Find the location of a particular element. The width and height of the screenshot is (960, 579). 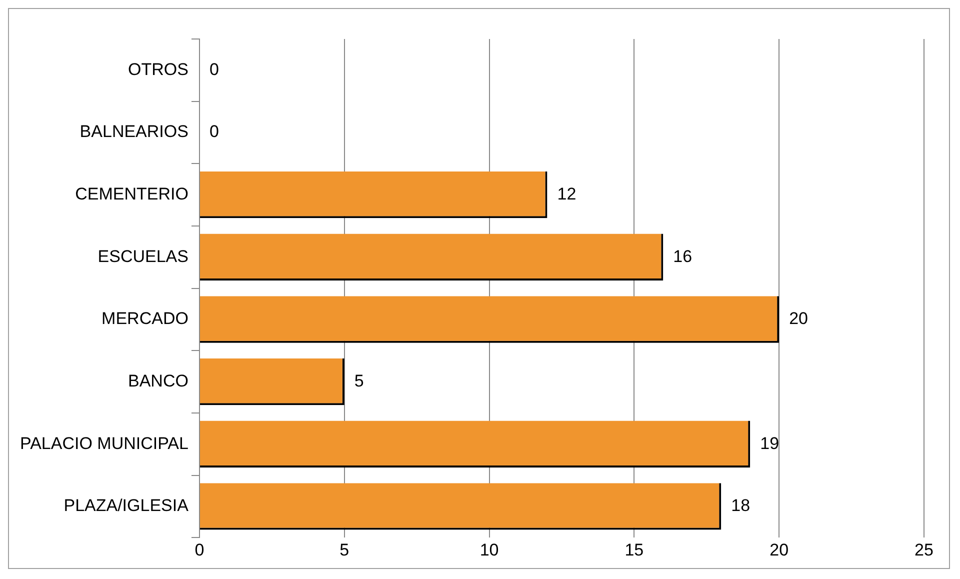

y-tick-label: PALACIO MUNICIPAL is located at coordinates (104, 443).